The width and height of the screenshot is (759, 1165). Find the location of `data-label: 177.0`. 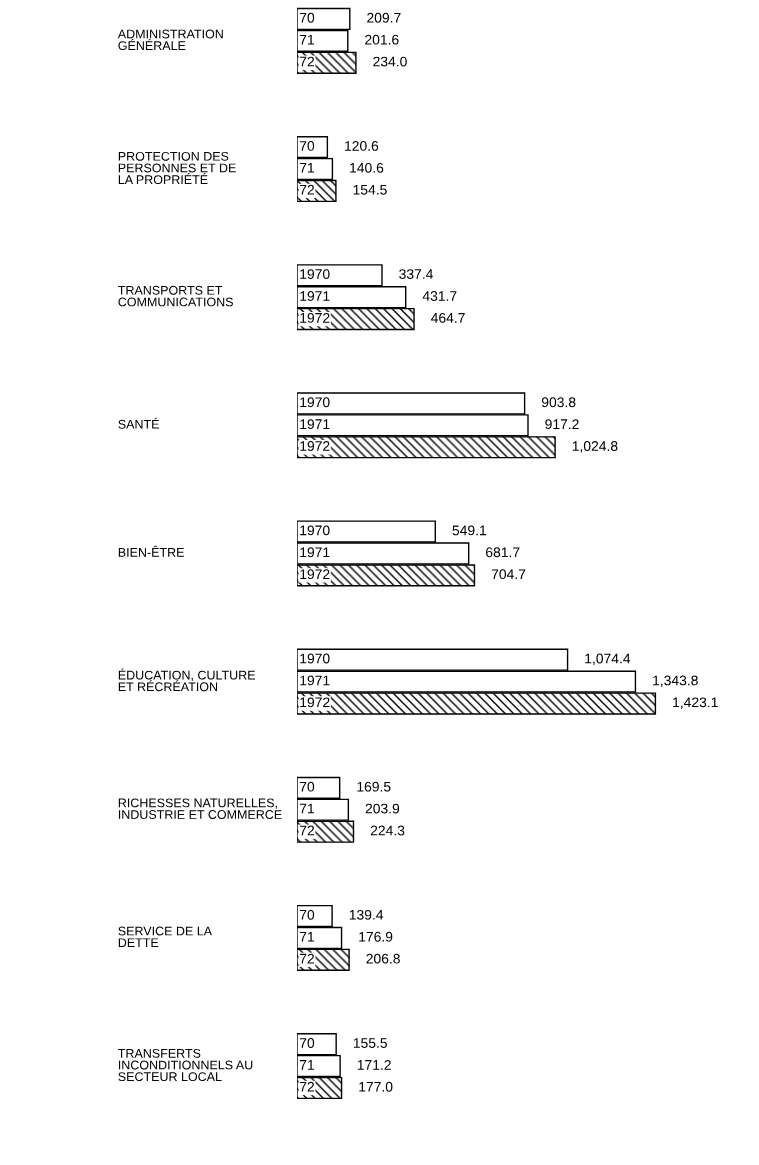

data-label: 177.0 is located at coordinates (376, 1086).